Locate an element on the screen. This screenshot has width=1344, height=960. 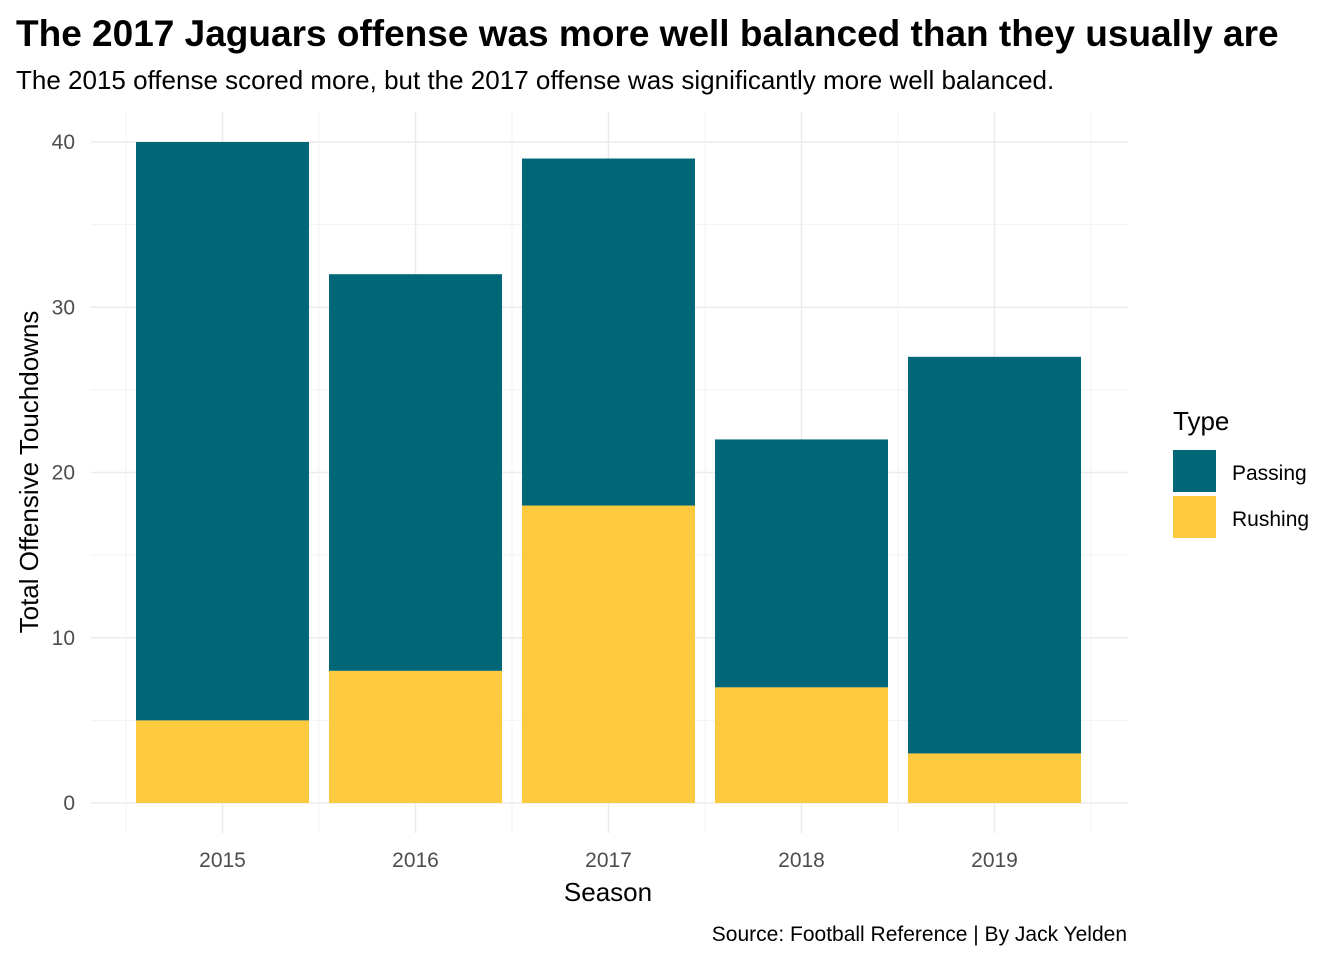
y-tick-label: 20 is located at coordinates (63, 473).